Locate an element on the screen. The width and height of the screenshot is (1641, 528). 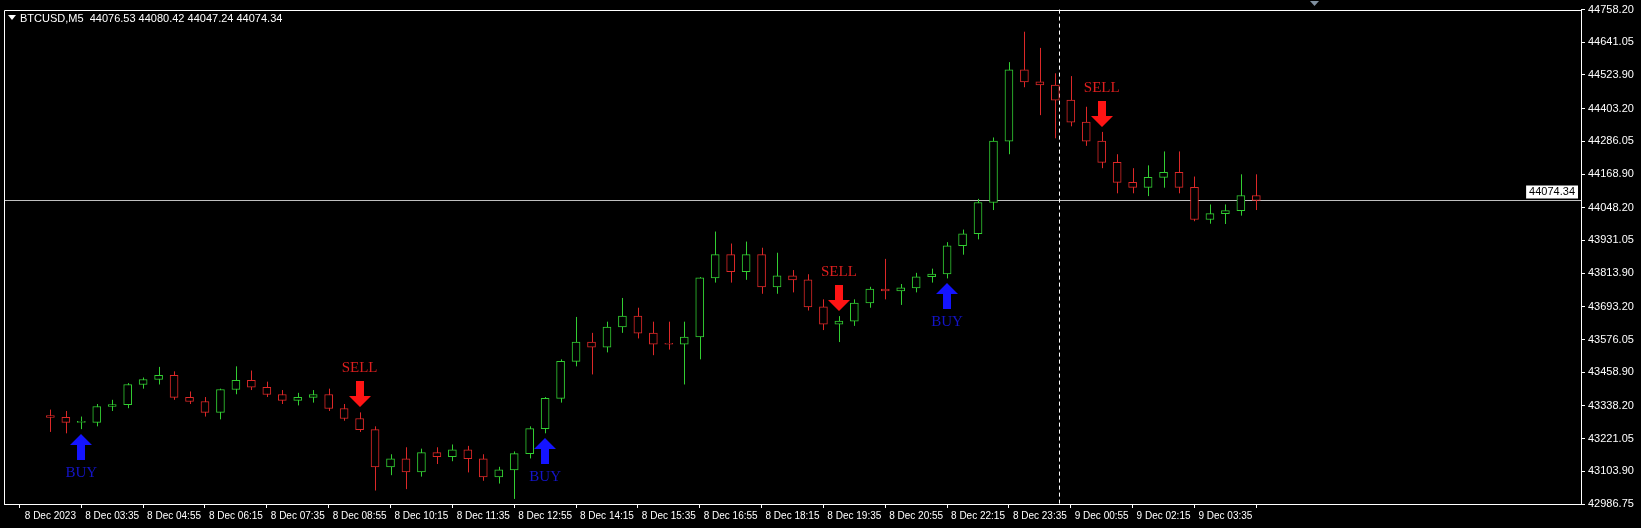
x-tick-label: 8 Dec 15:35 is located at coordinates (669, 515).